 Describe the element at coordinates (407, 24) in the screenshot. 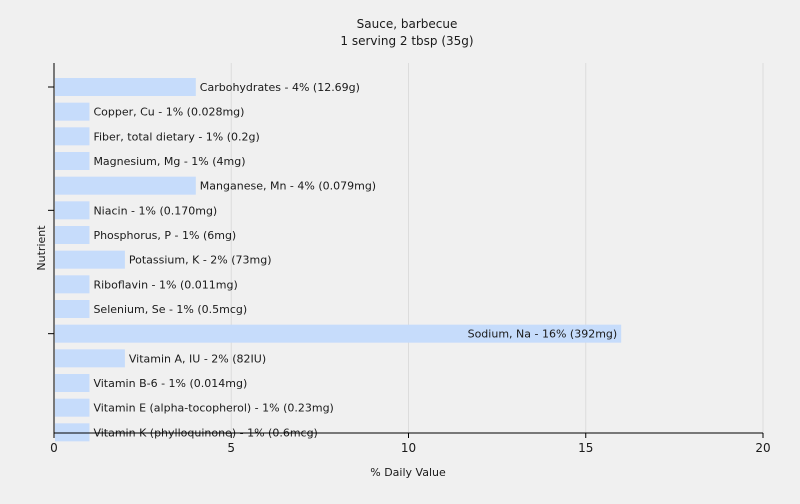

I see `chart-title: Sauce, barbecue` at that location.